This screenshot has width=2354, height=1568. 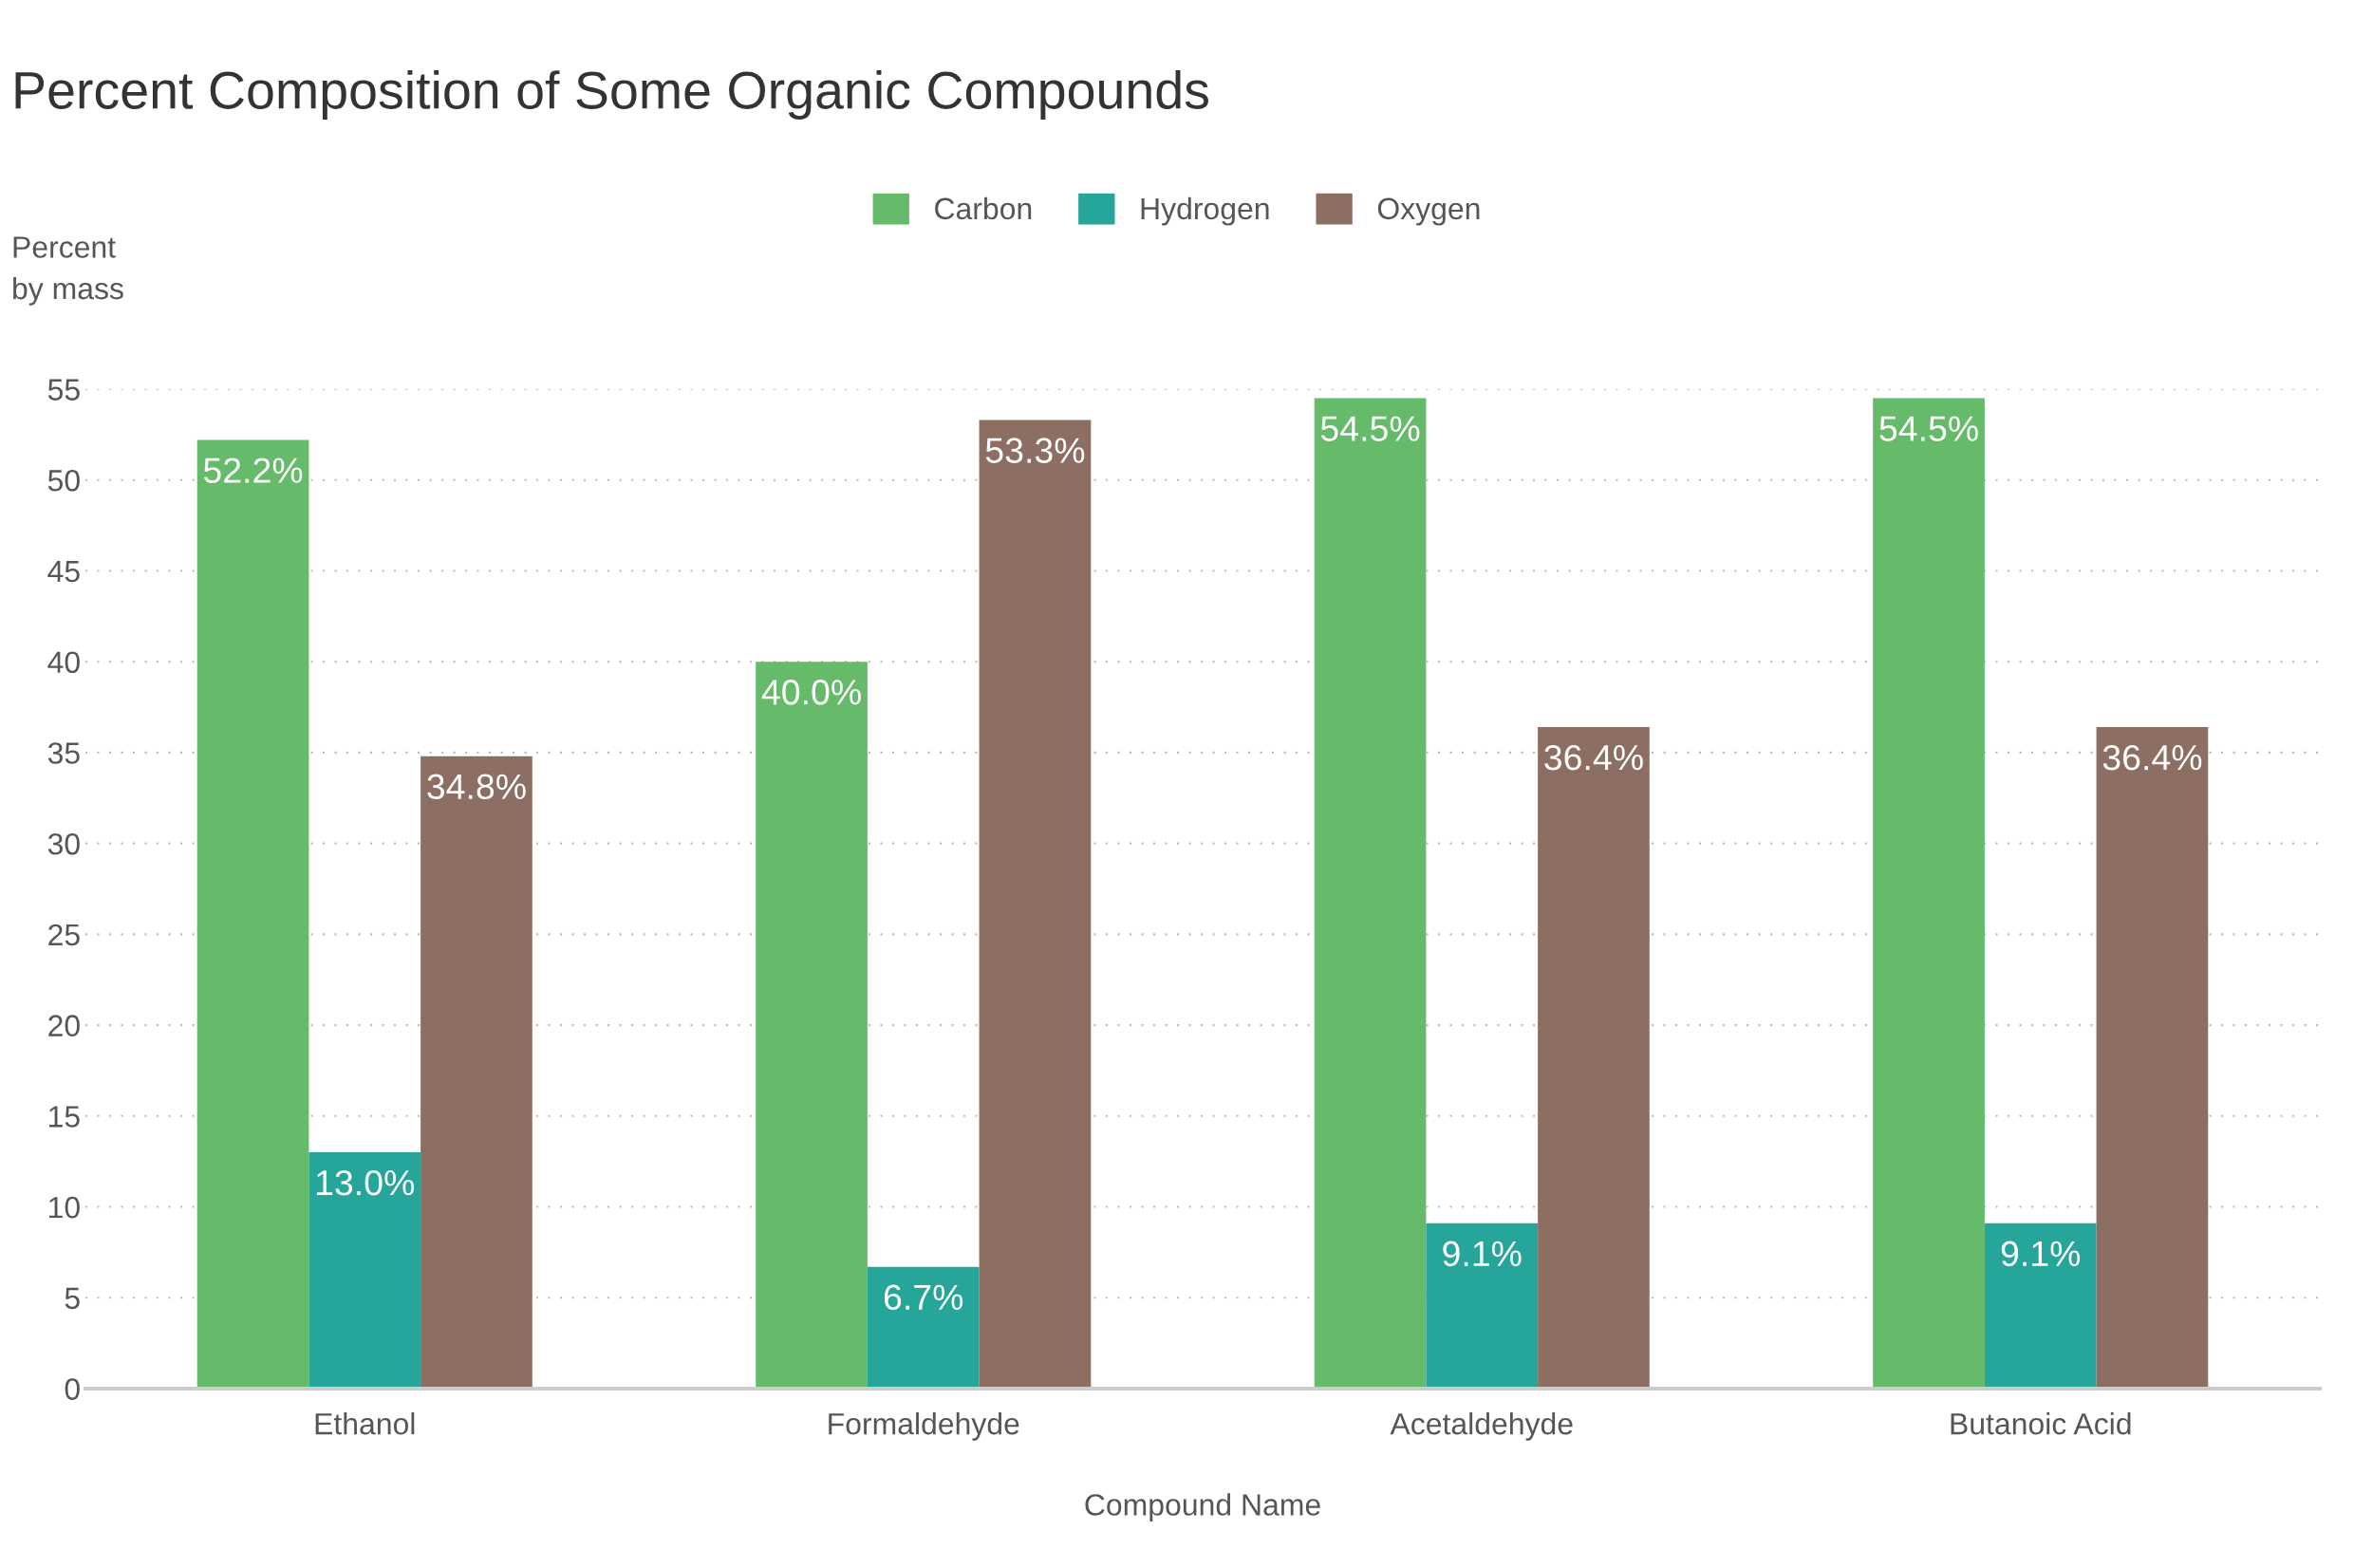 What do you see at coordinates (1205, 211) in the screenshot?
I see `legend-label: Hydrogen` at bounding box center [1205, 211].